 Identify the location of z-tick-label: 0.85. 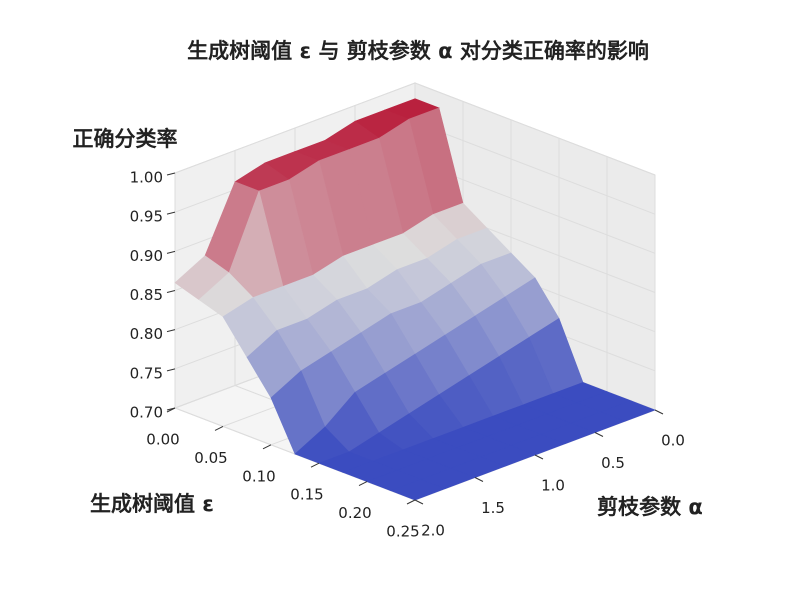
(146, 295).